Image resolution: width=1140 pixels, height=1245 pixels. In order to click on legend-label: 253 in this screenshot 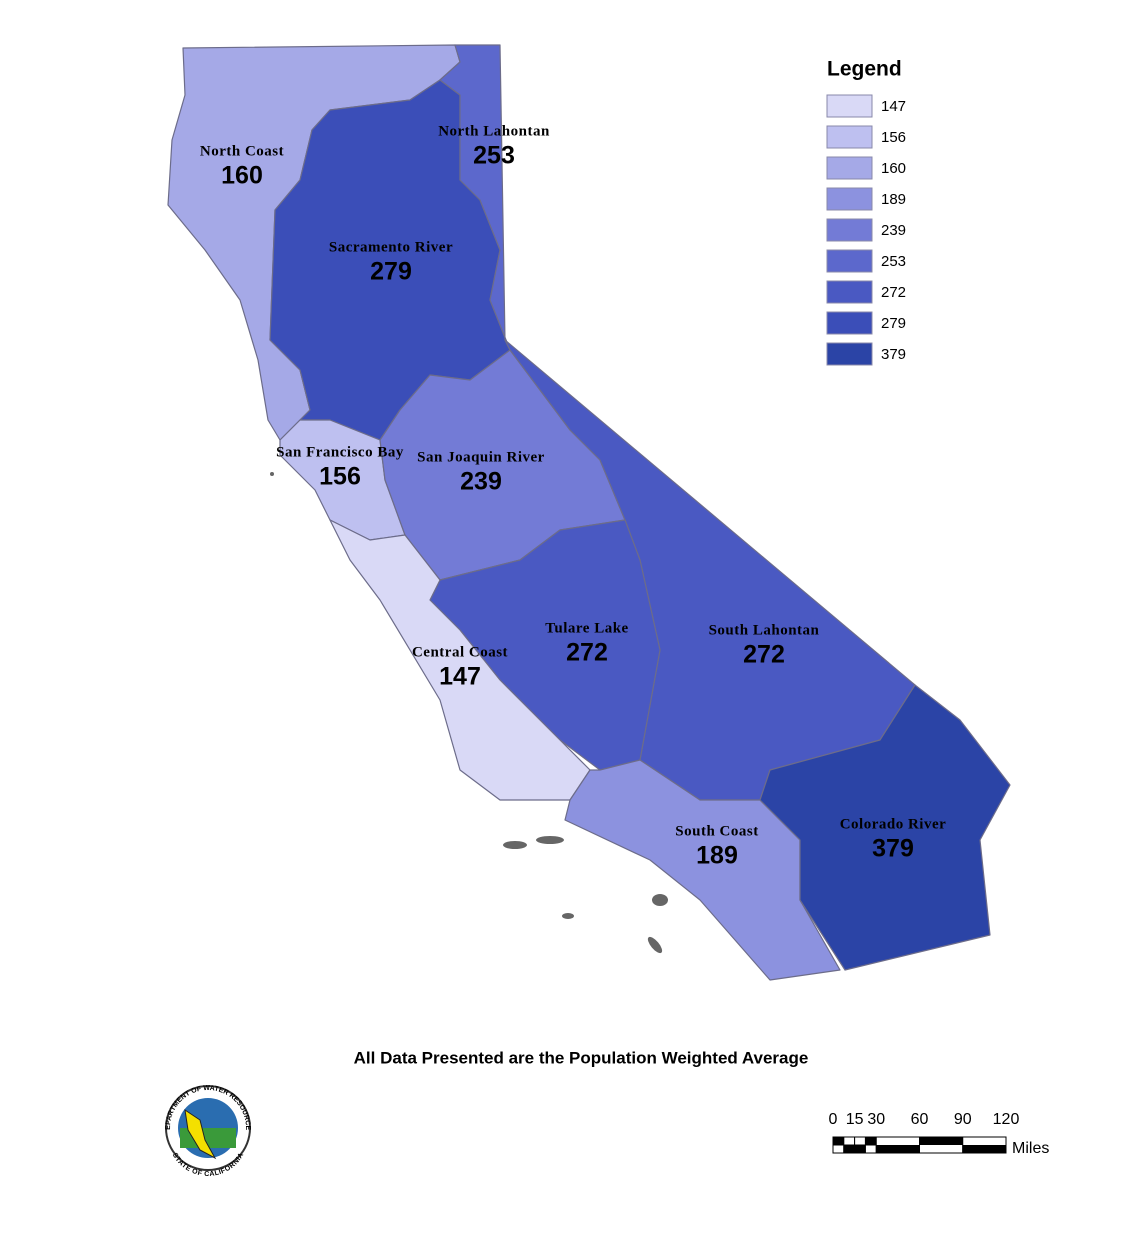, I will do `click(893, 261)`.